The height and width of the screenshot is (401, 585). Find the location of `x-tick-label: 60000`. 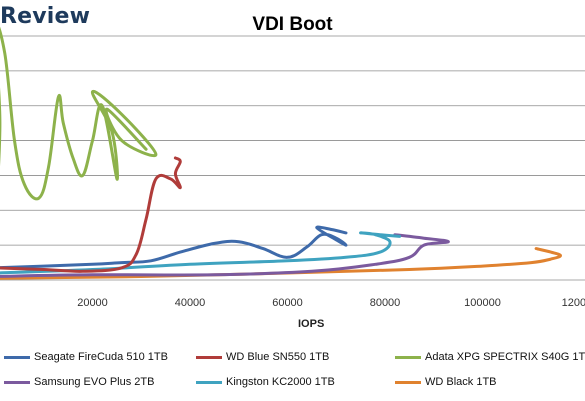

x-tick-label: 60000 is located at coordinates (287, 303).